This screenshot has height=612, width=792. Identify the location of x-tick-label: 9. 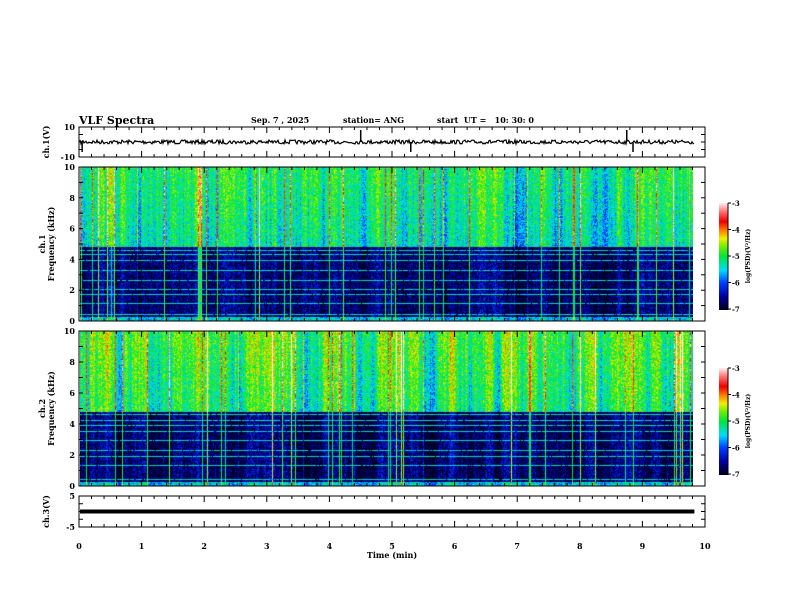
(643, 546).